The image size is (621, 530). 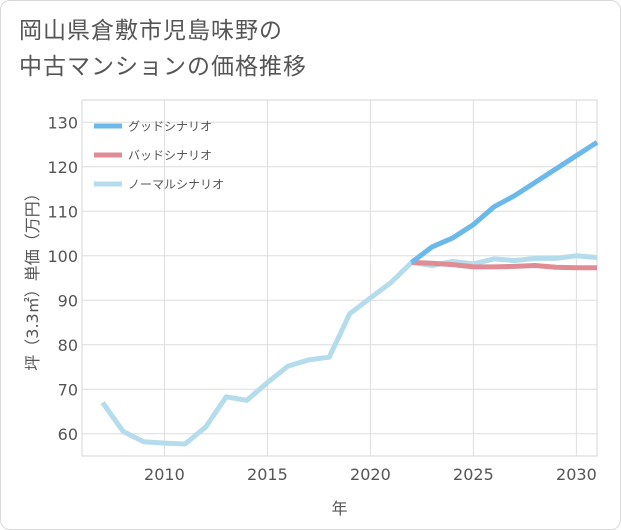 What do you see at coordinates (170, 127) in the screenshot?
I see `legend-label: グッドシナリオ` at bounding box center [170, 127].